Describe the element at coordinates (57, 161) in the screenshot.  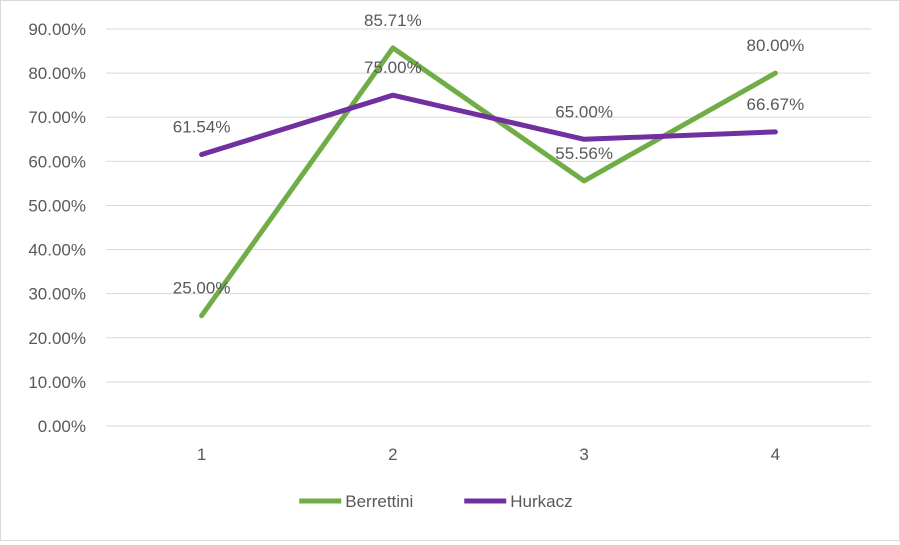
I see `y-tick-label: 60.00%` at that location.